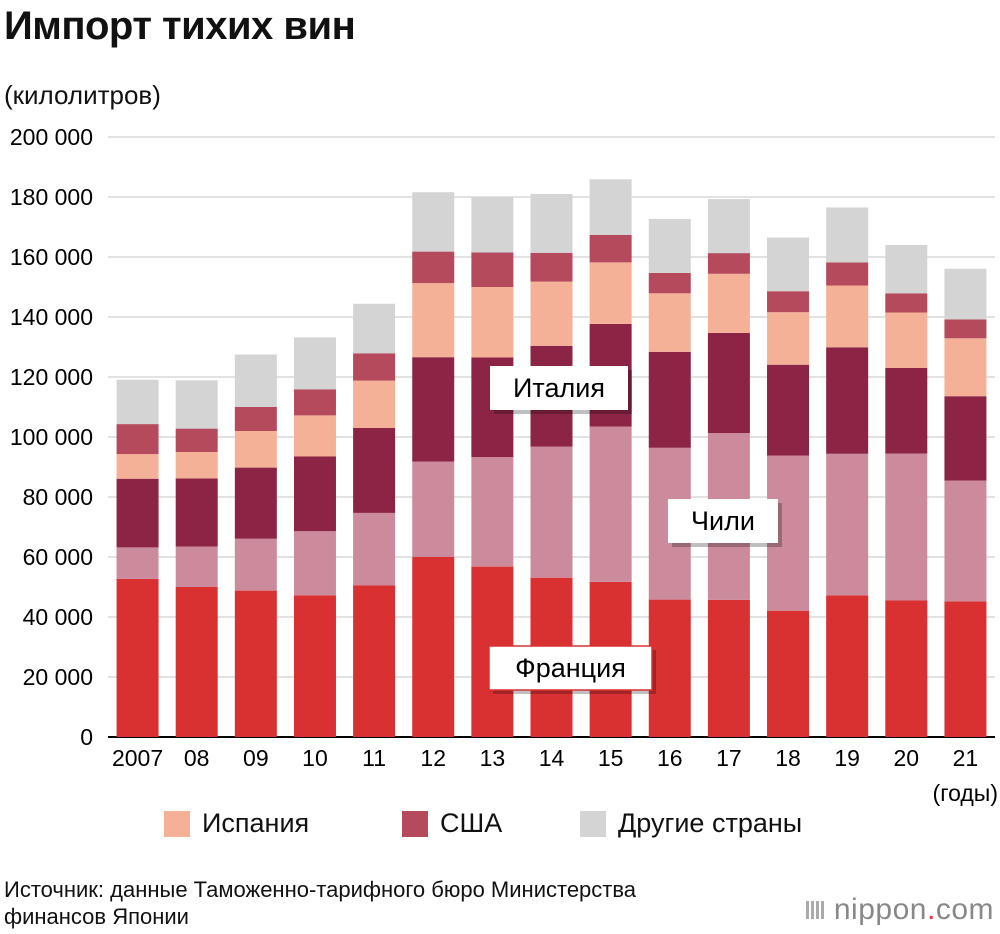 The height and width of the screenshot is (934, 1000). What do you see at coordinates (788, 758) in the screenshot?
I see `x-tick-label: 18` at bounding box center [788, 758].